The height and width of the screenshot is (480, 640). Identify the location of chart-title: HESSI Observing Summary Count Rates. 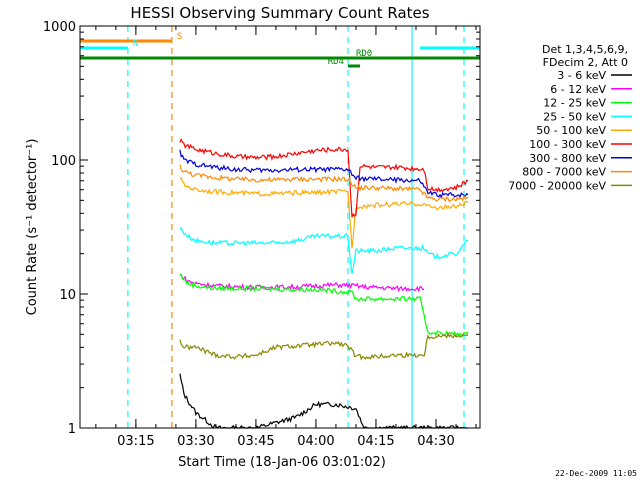
(279, 13).